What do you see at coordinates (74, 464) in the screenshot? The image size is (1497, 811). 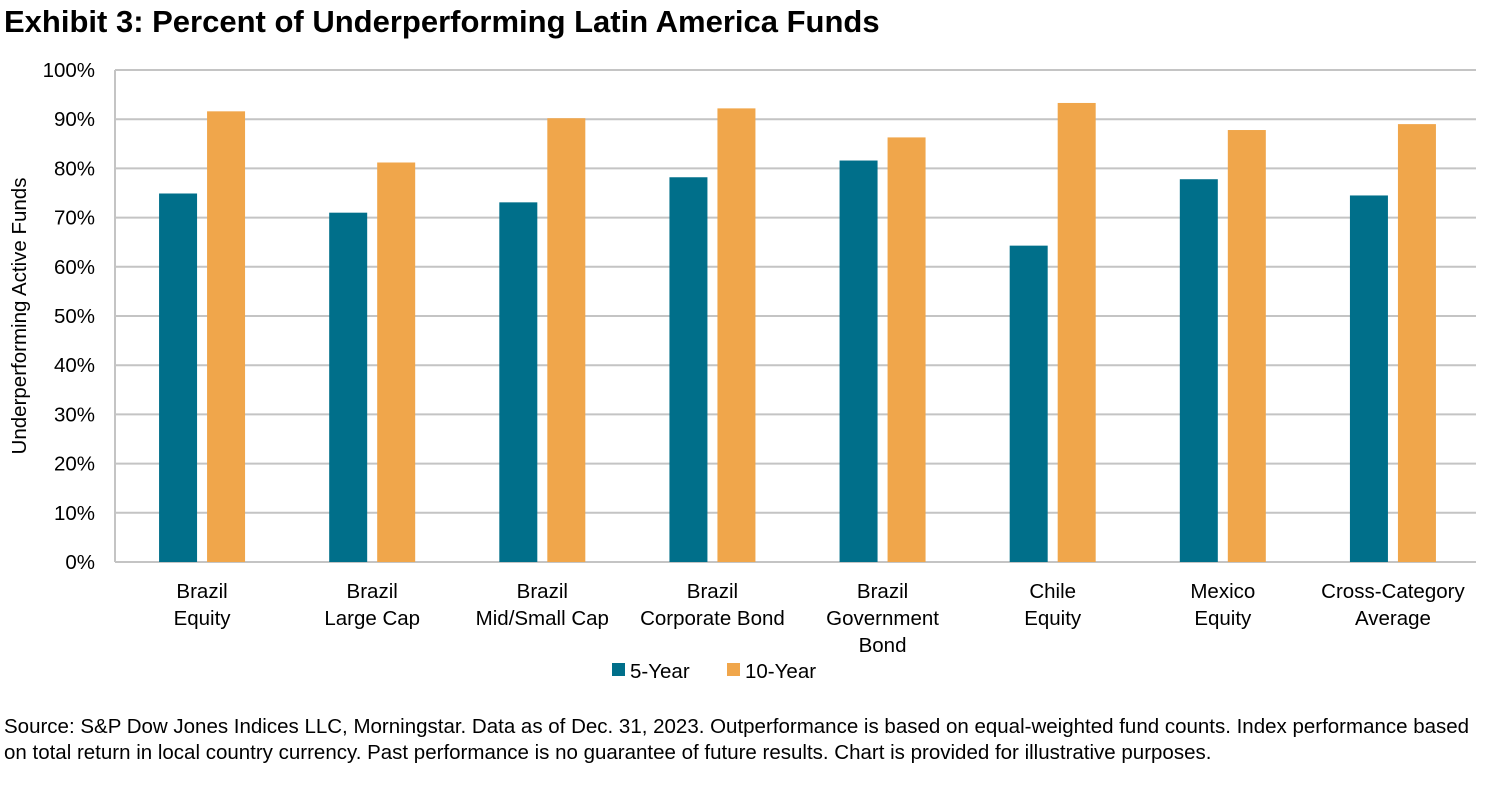 I see `y-tick-label: 20%` at bounding box center [74, 464].